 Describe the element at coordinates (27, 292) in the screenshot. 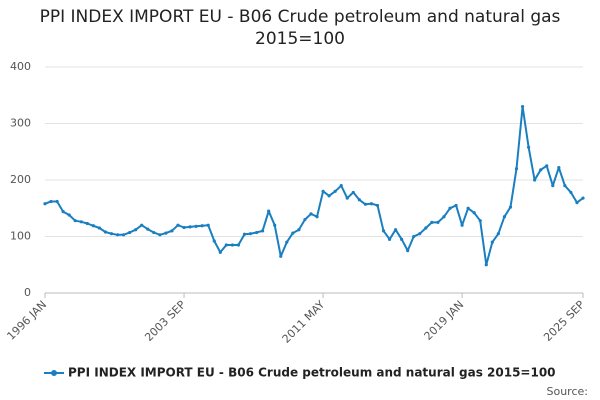

I see `y-tick-label: 0` at that location.